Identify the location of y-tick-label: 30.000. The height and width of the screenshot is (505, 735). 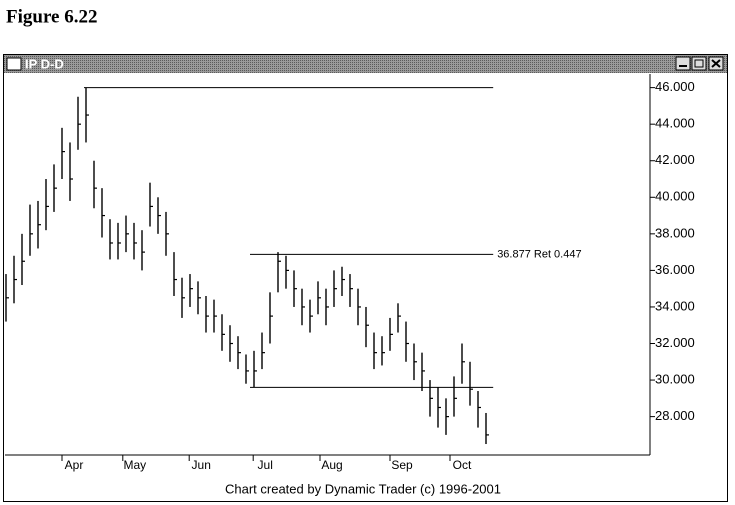
(675, 378).